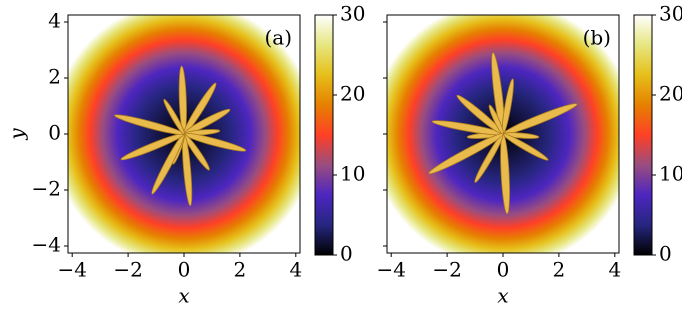 The height and width of the screenshot is (320, 682). I want to click on panel-label: (a), so click(278, 38).